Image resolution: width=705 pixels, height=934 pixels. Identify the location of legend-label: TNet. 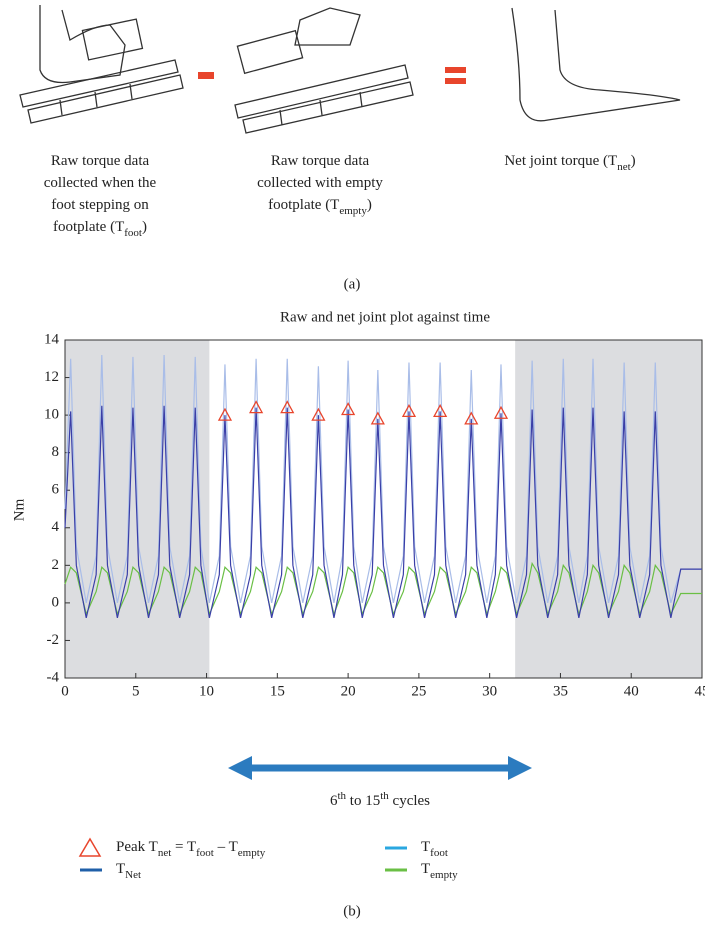
(128, 870).